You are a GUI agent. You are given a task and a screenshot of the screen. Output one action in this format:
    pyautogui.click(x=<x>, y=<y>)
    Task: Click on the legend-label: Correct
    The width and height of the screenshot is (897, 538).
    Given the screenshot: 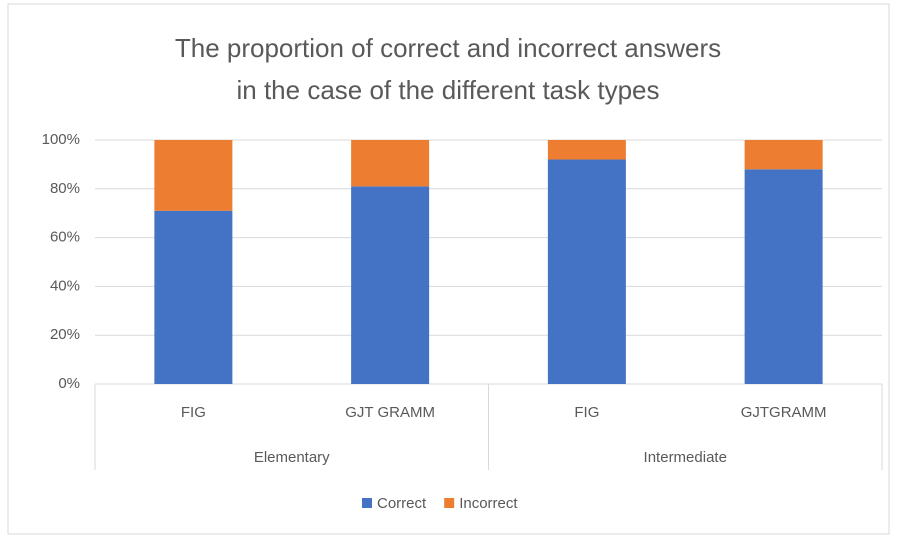 What is the action you would take?
    pyautogui.click(x=402, y=503)
    